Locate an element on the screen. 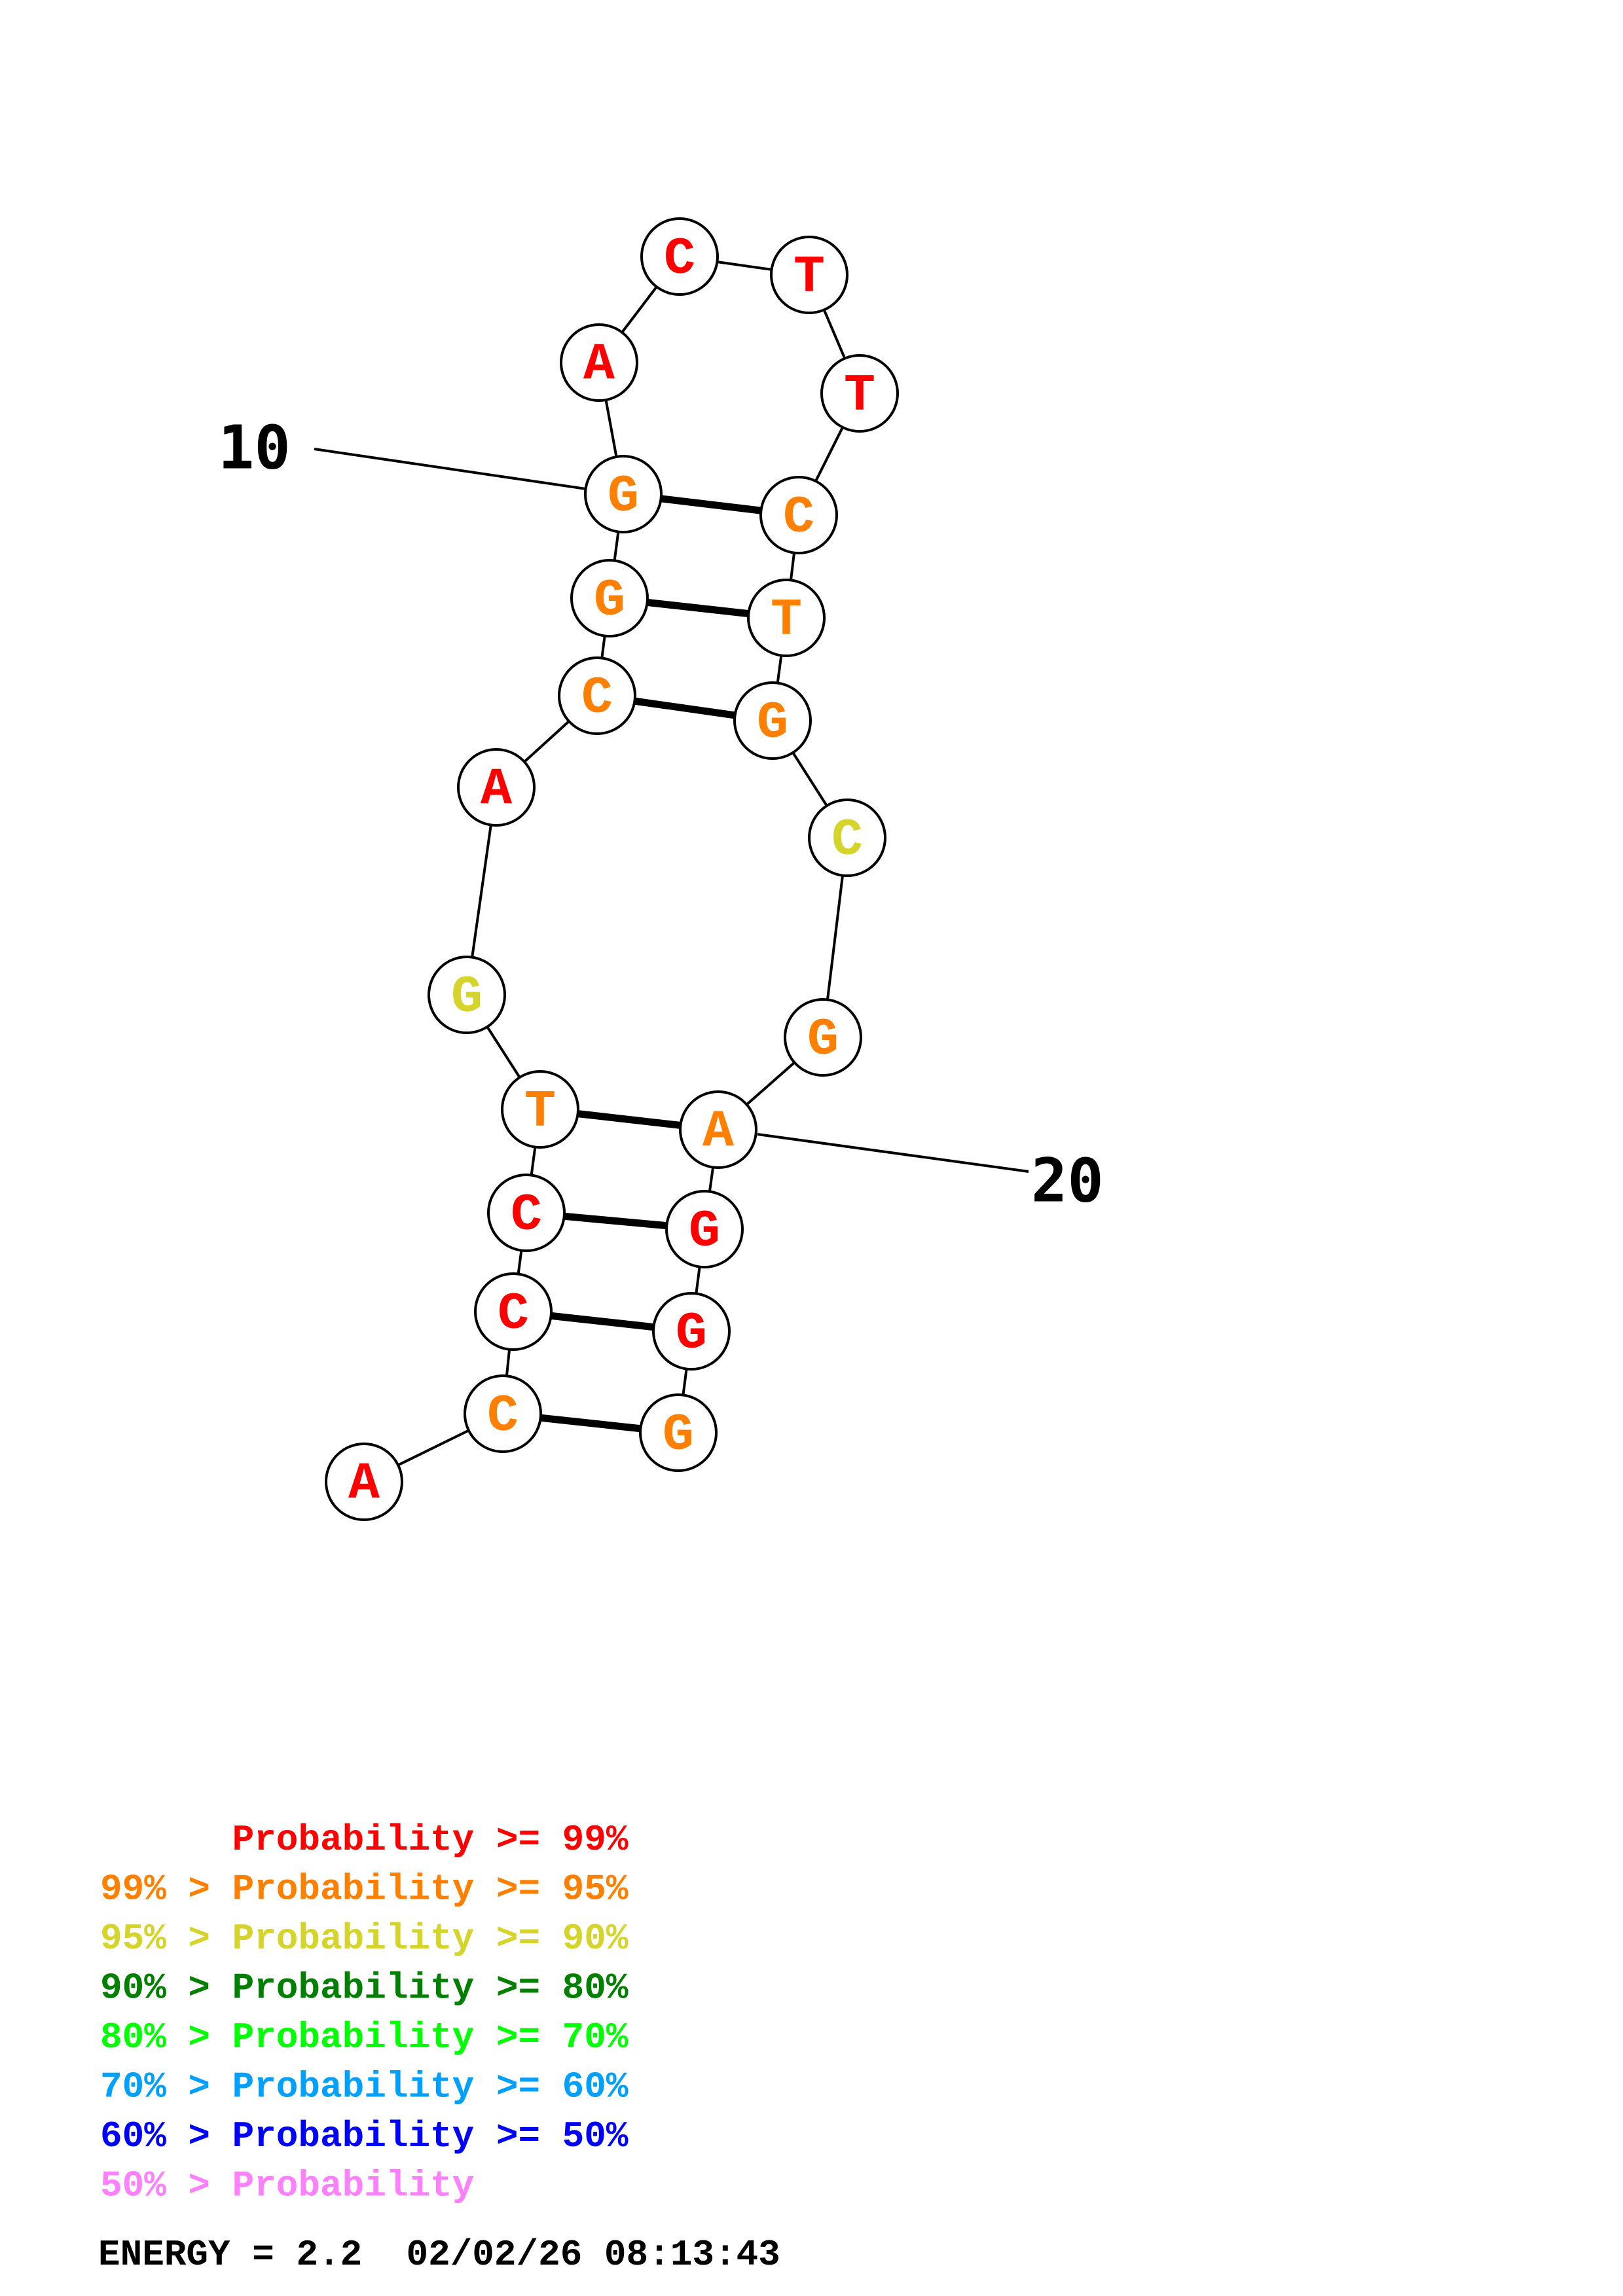  nucleotide-5: T is located at coordinates (540, 1109).